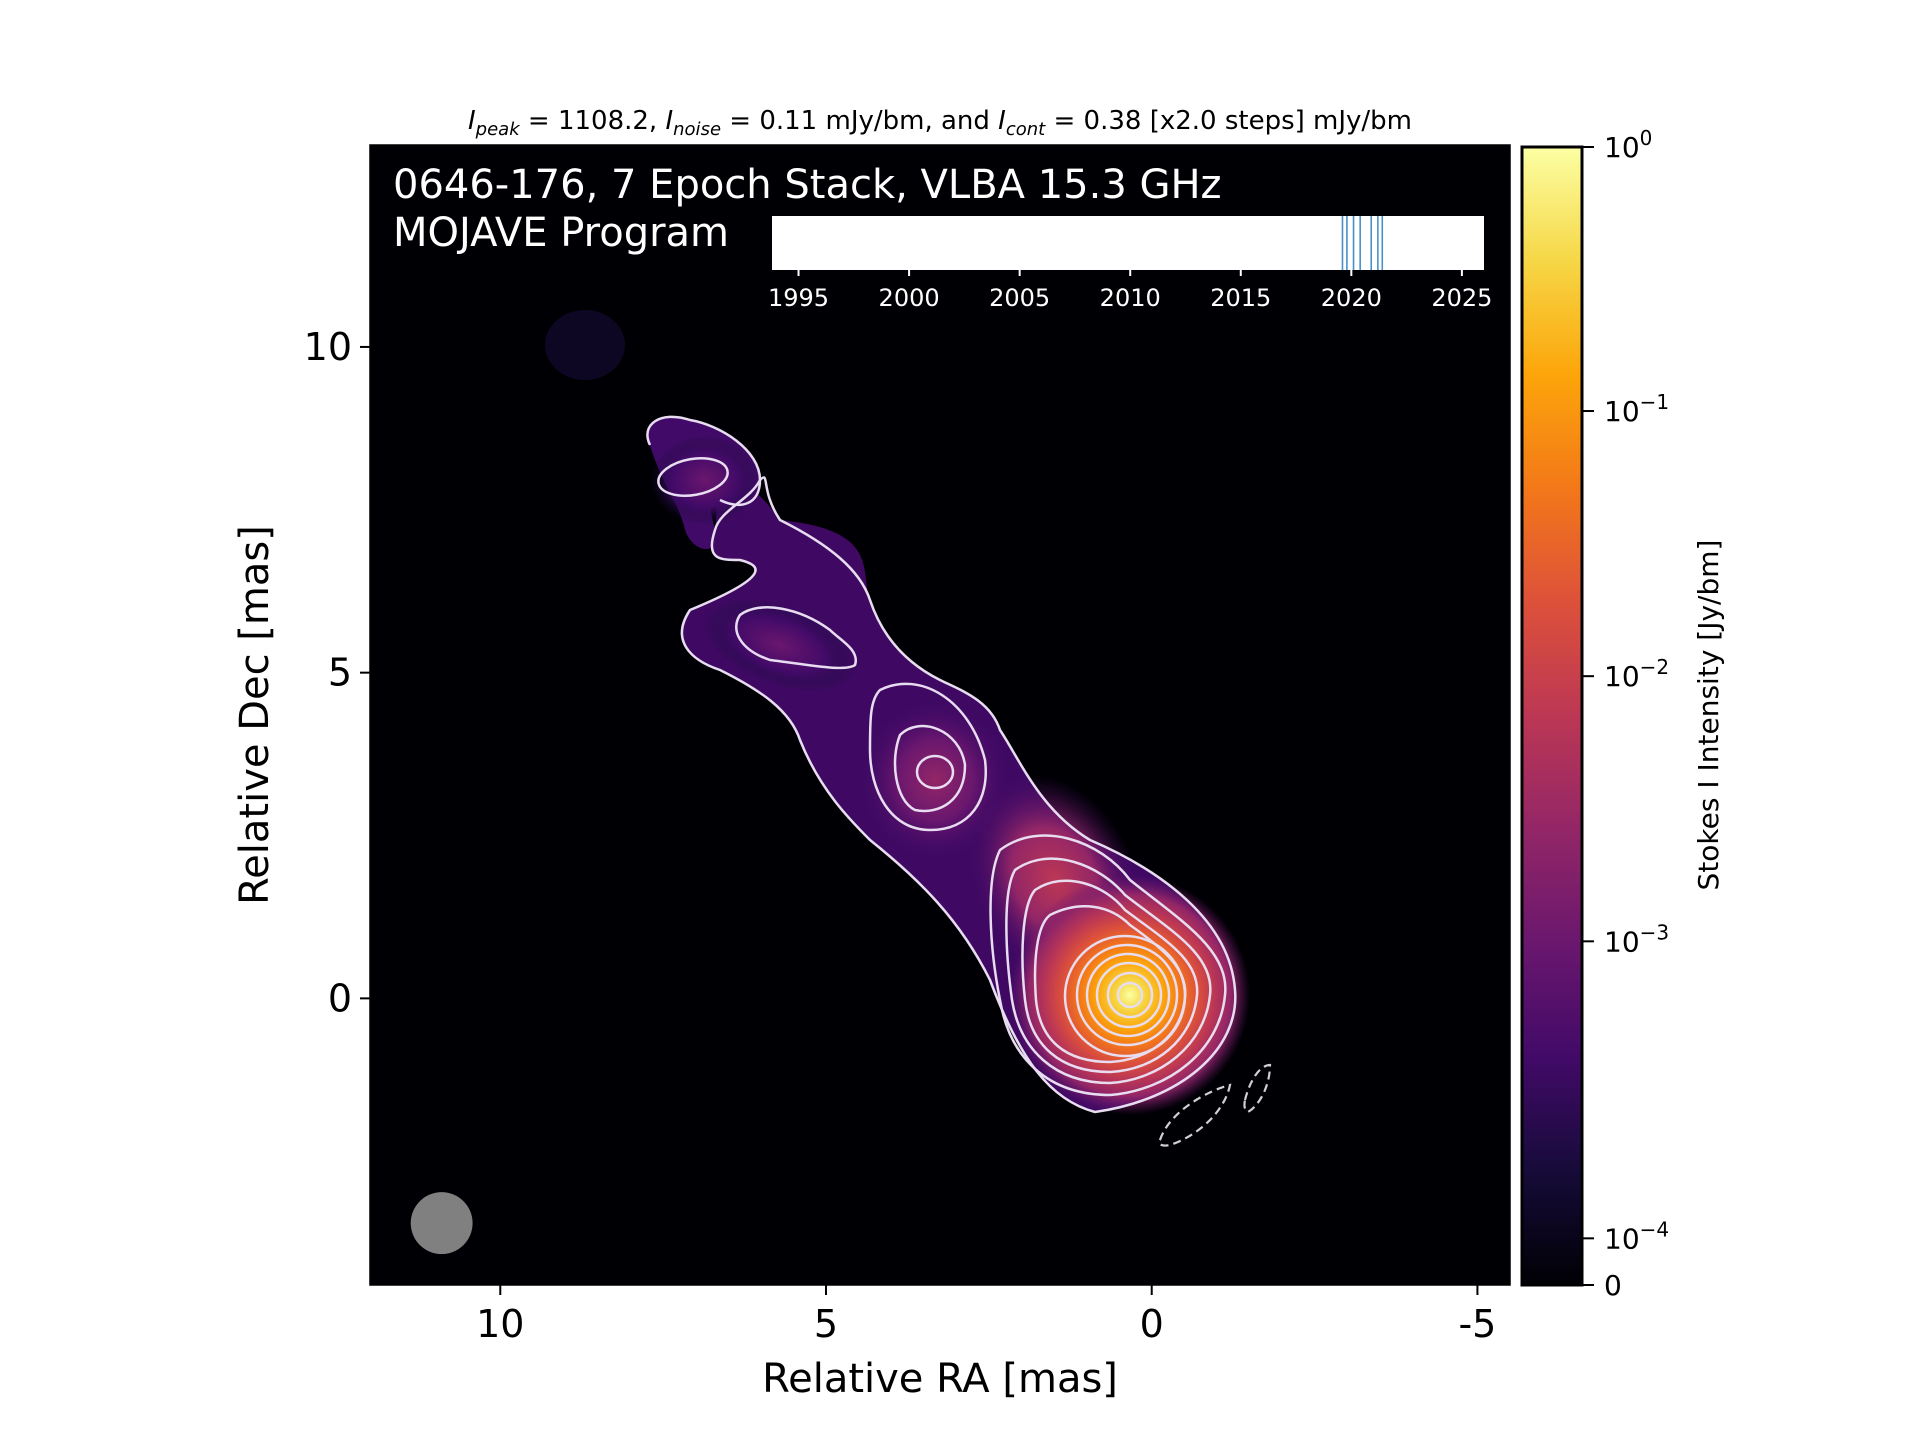  What do you see at coordinates (1636, 674) in the screenshot?
I see `colorbar-tick-label: 10⁻²` at bounding box center [1636, 674].